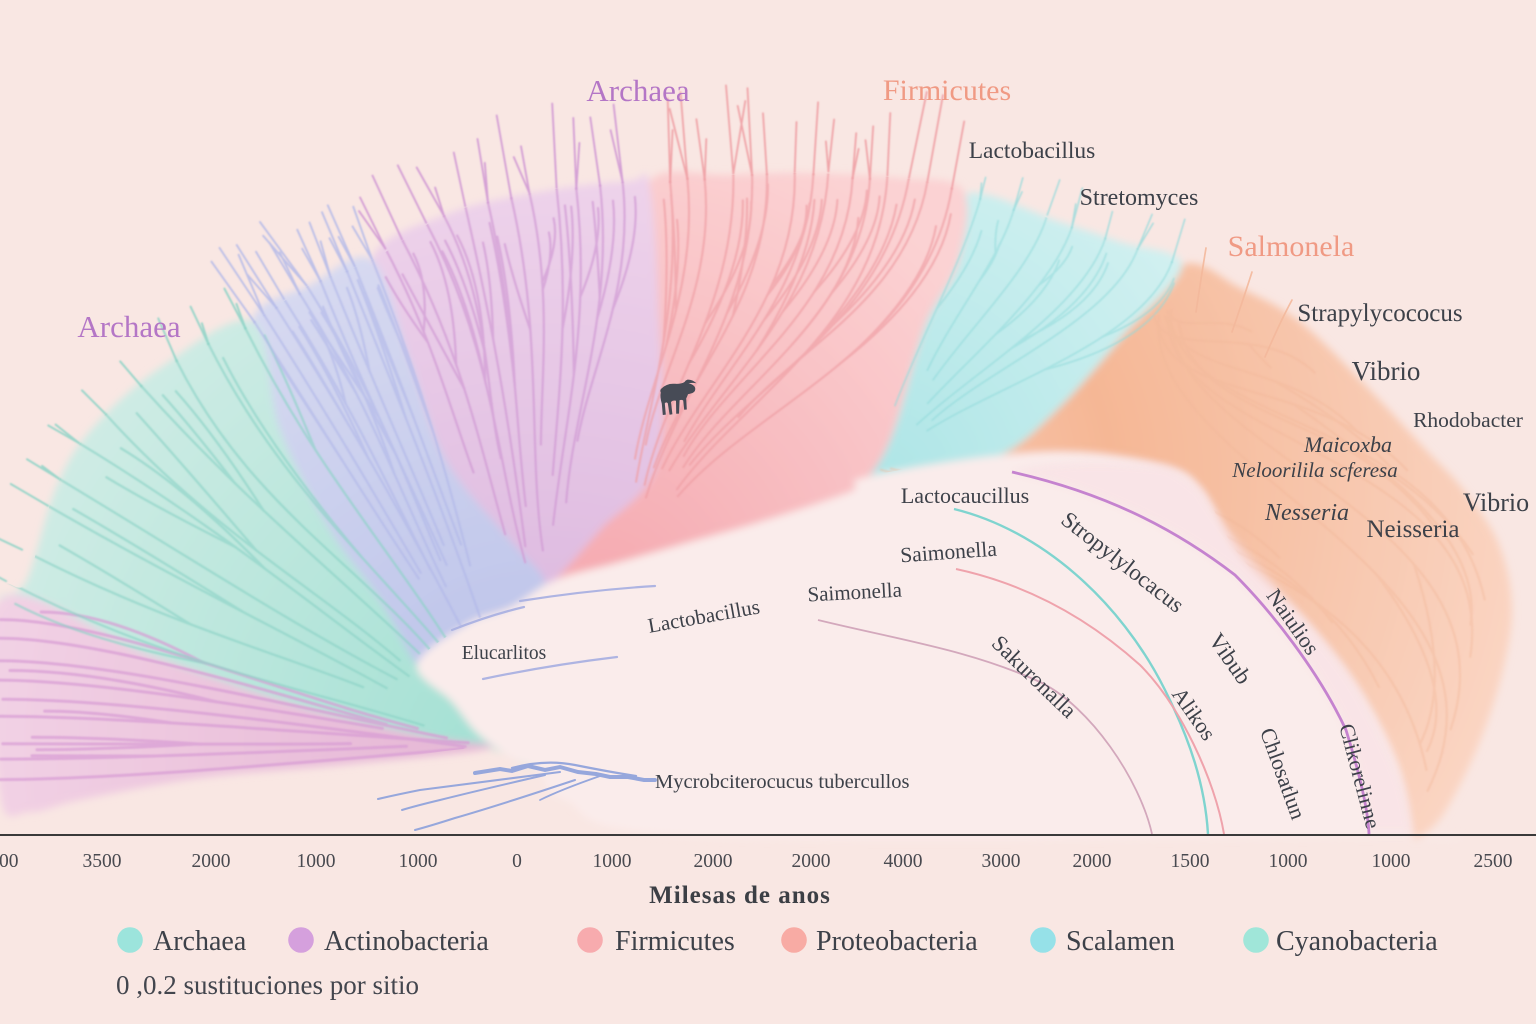 The image size is (1536, 1024). Describe the element at coordinates (965, 495) in the screenshot. I see `svg-text: Lactocaucillus` at that location.